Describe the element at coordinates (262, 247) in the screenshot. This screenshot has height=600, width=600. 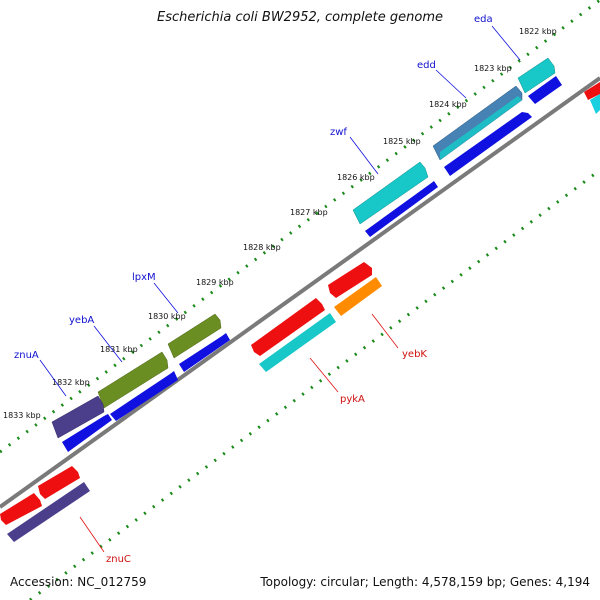
I see `tick-label: 1828 kbp` at that location.